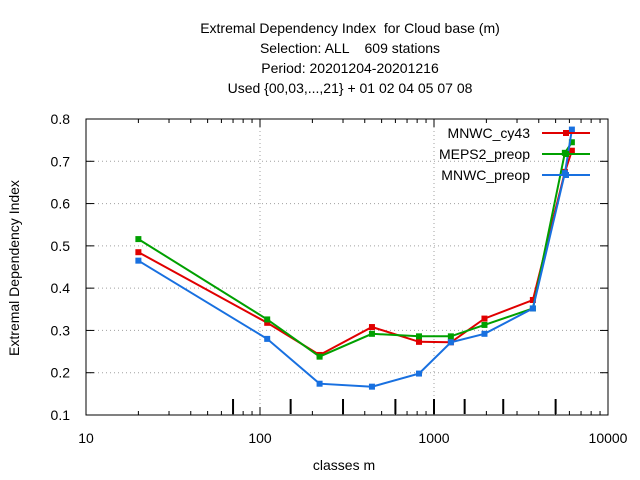 This screenshot has width=640, height=480. Describe the element at coordinates (61, 415) in the screenshot. I see `y-tick-label: 0.1` at that location.